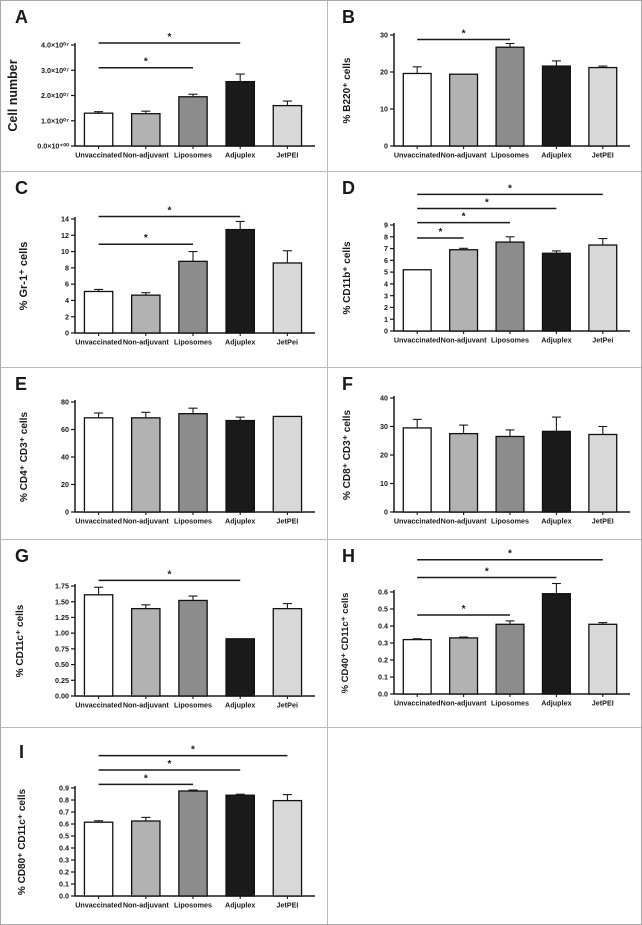  What do you see at coordinates (347, 90) in the screenshot?
I see `y-axis-label: % B220⁺ cells` at bounding box center [347, 90].